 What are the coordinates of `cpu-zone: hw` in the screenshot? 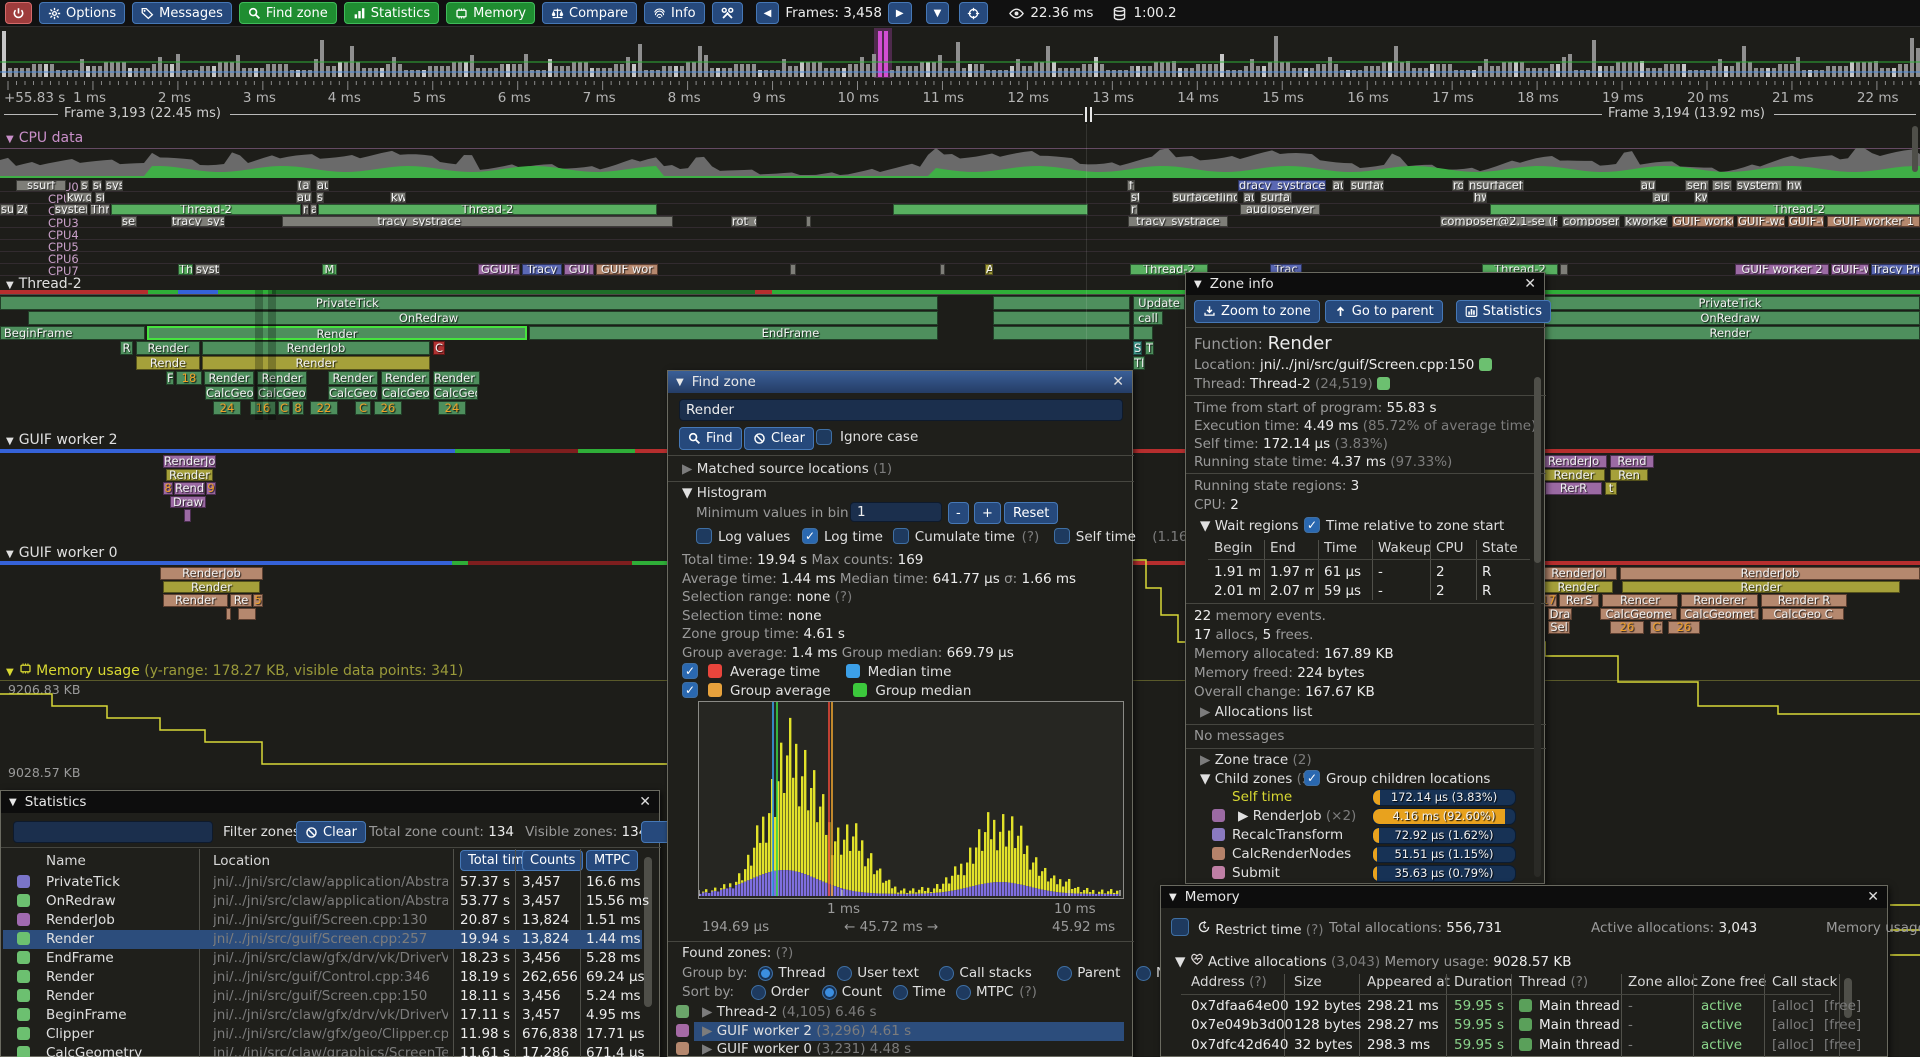 It's located at (1794, 185).